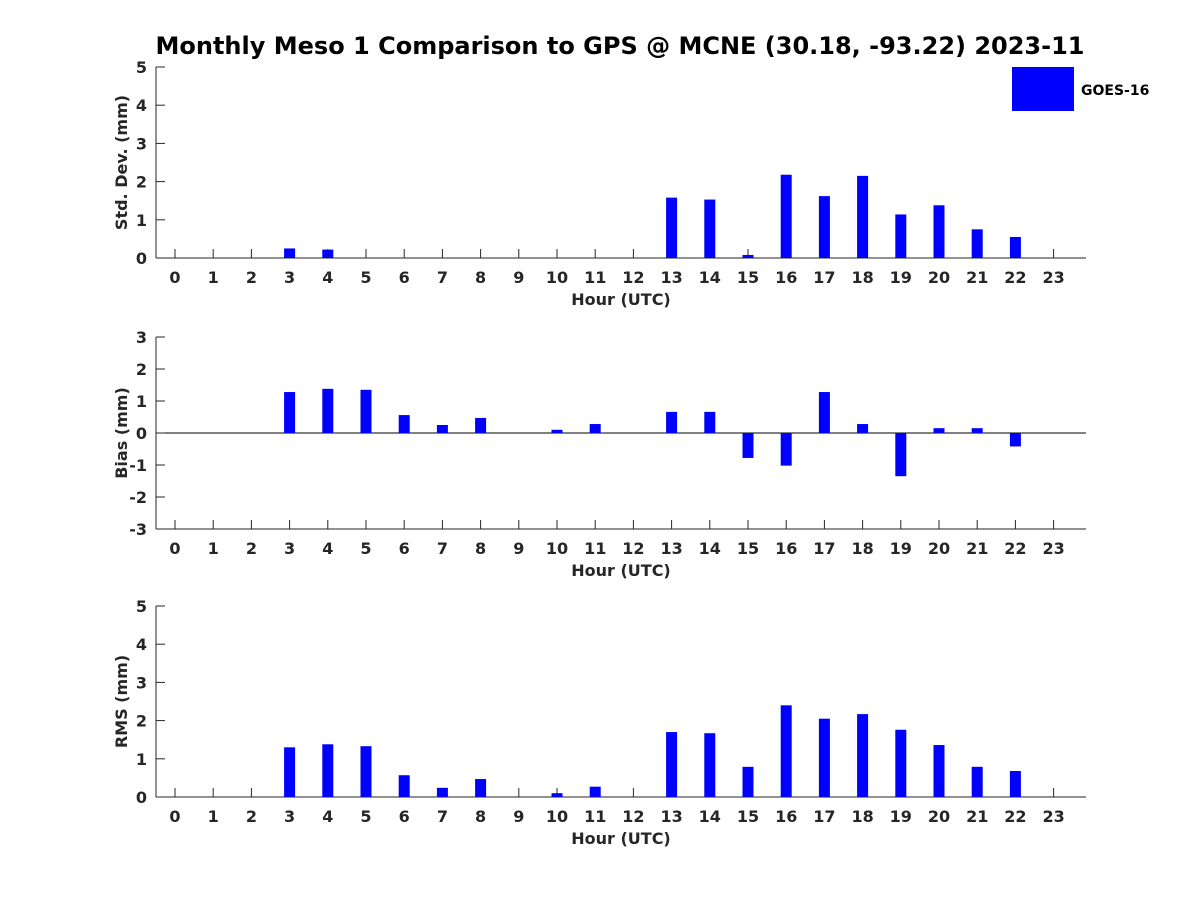  What do you see at coordinates (1115, 91) in the screenshot?
I see `legend-label: GOES-16` at bounding box center [1115, 91].